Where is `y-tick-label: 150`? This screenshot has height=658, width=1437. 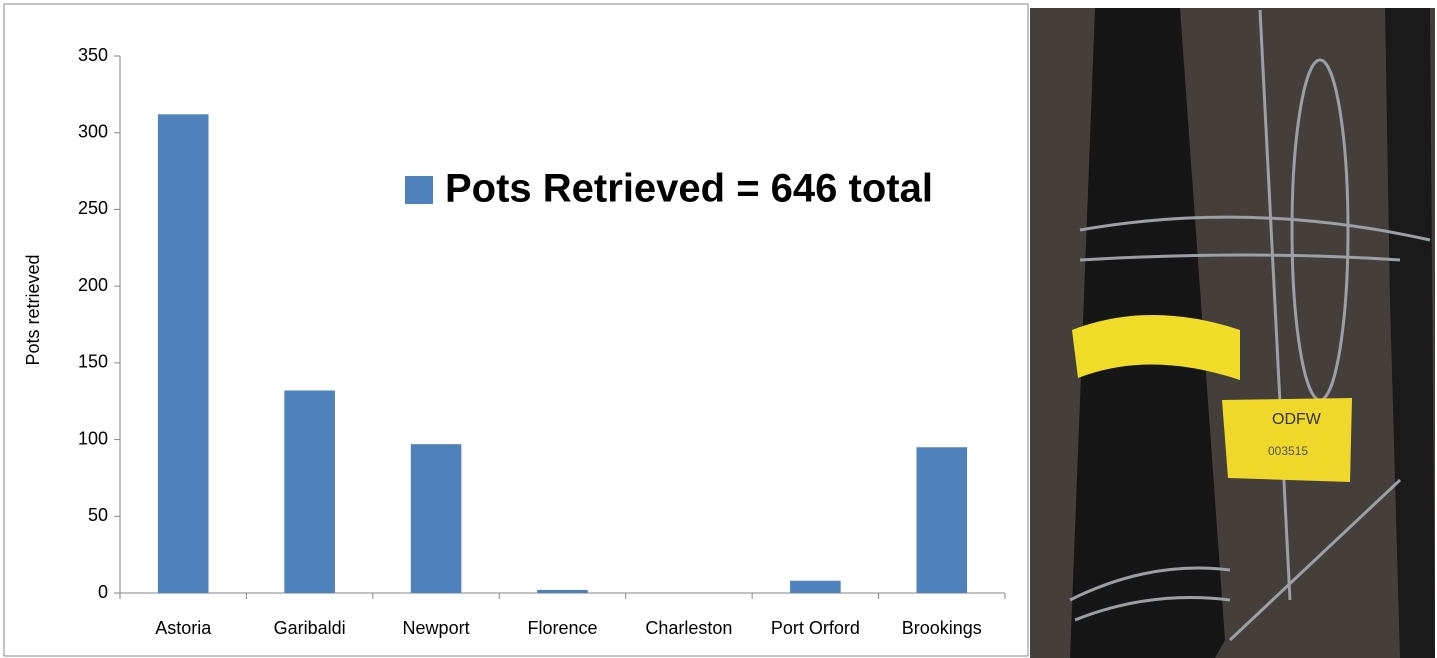 y-tick-label: 150 is located at coordinates (93, 362).